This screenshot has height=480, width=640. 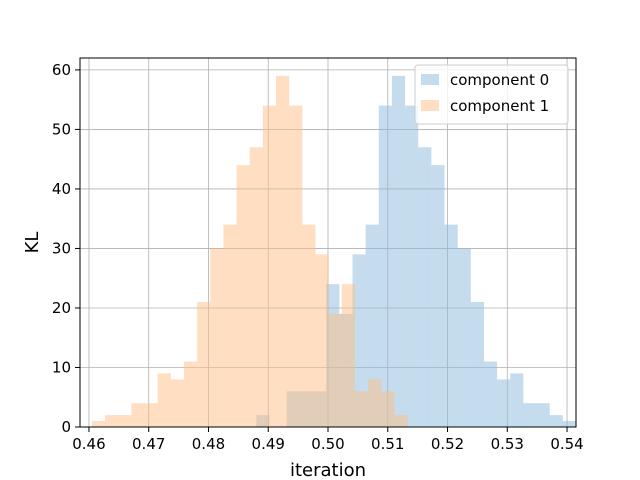 What do you see at coordinates (327, 444) in the screenshot?
I see `x-tick-label: 0.50` at bounding box center [327, 444].